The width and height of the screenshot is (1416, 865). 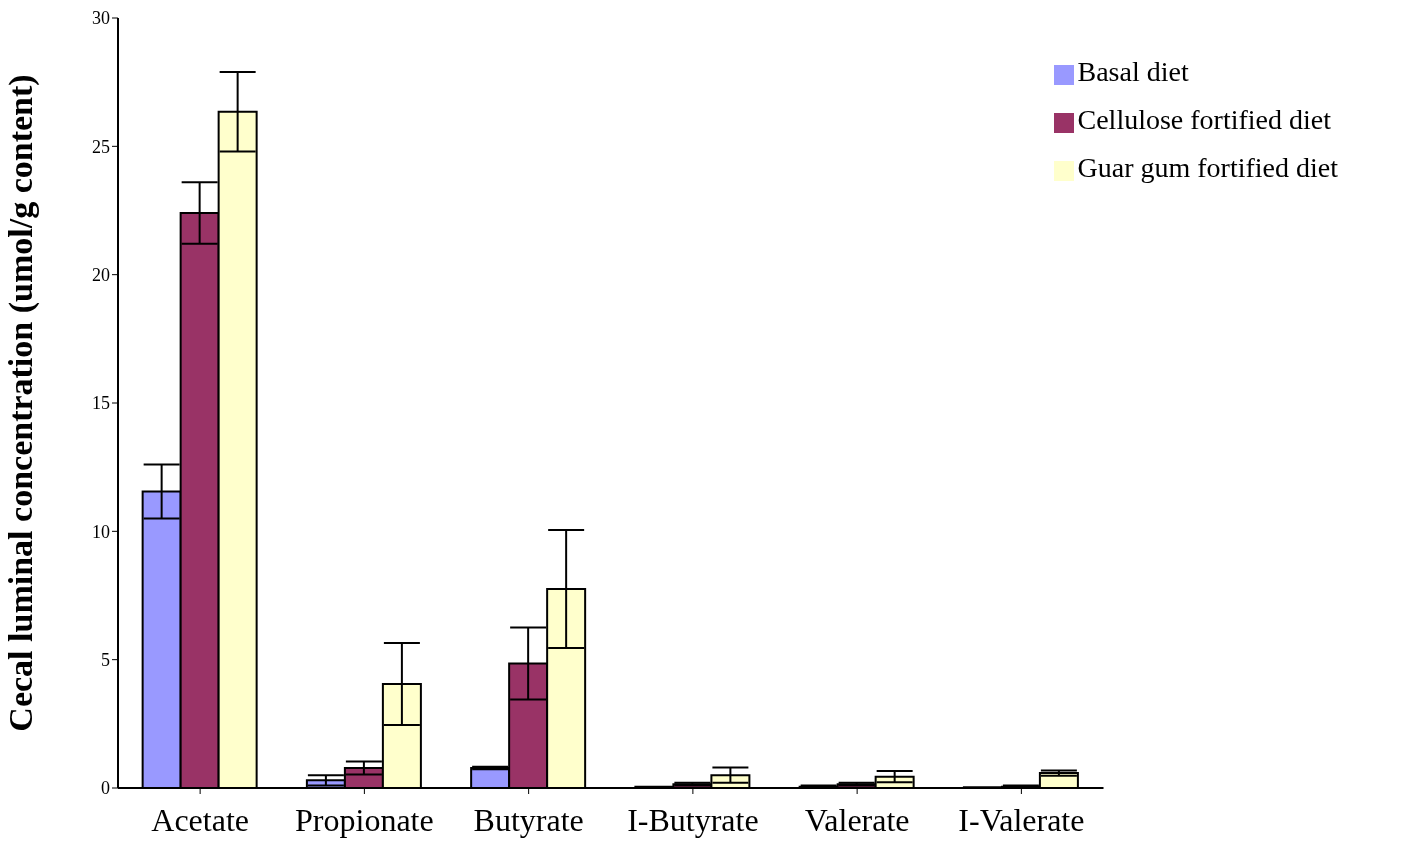 What do you see at coordinates (101, 531) in the screenshot?
I see `y-tick-label: 10` at bounding box center [101, 531].